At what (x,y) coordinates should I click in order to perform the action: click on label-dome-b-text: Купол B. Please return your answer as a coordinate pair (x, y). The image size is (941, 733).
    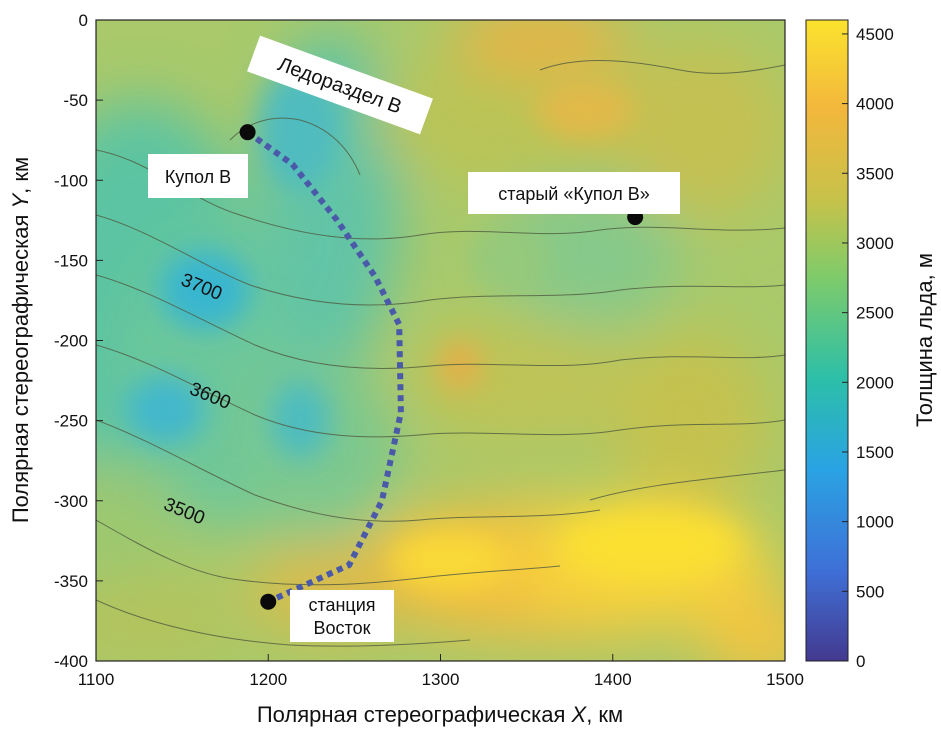
    Looking at the image, I should click on (198, 177).